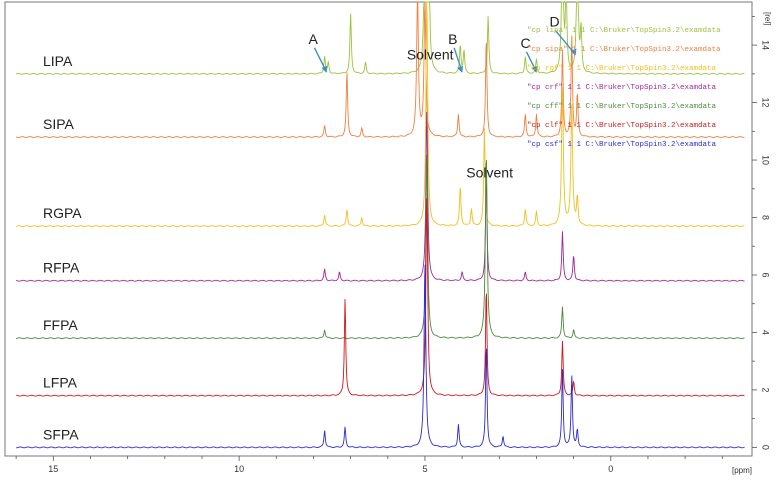 This screenshot has width=779, height=482. What do you see at coordinates (61, 268) in the screenshot?
I see `sample-label-rfpa: RFPA` at bounding box center [61, 268].